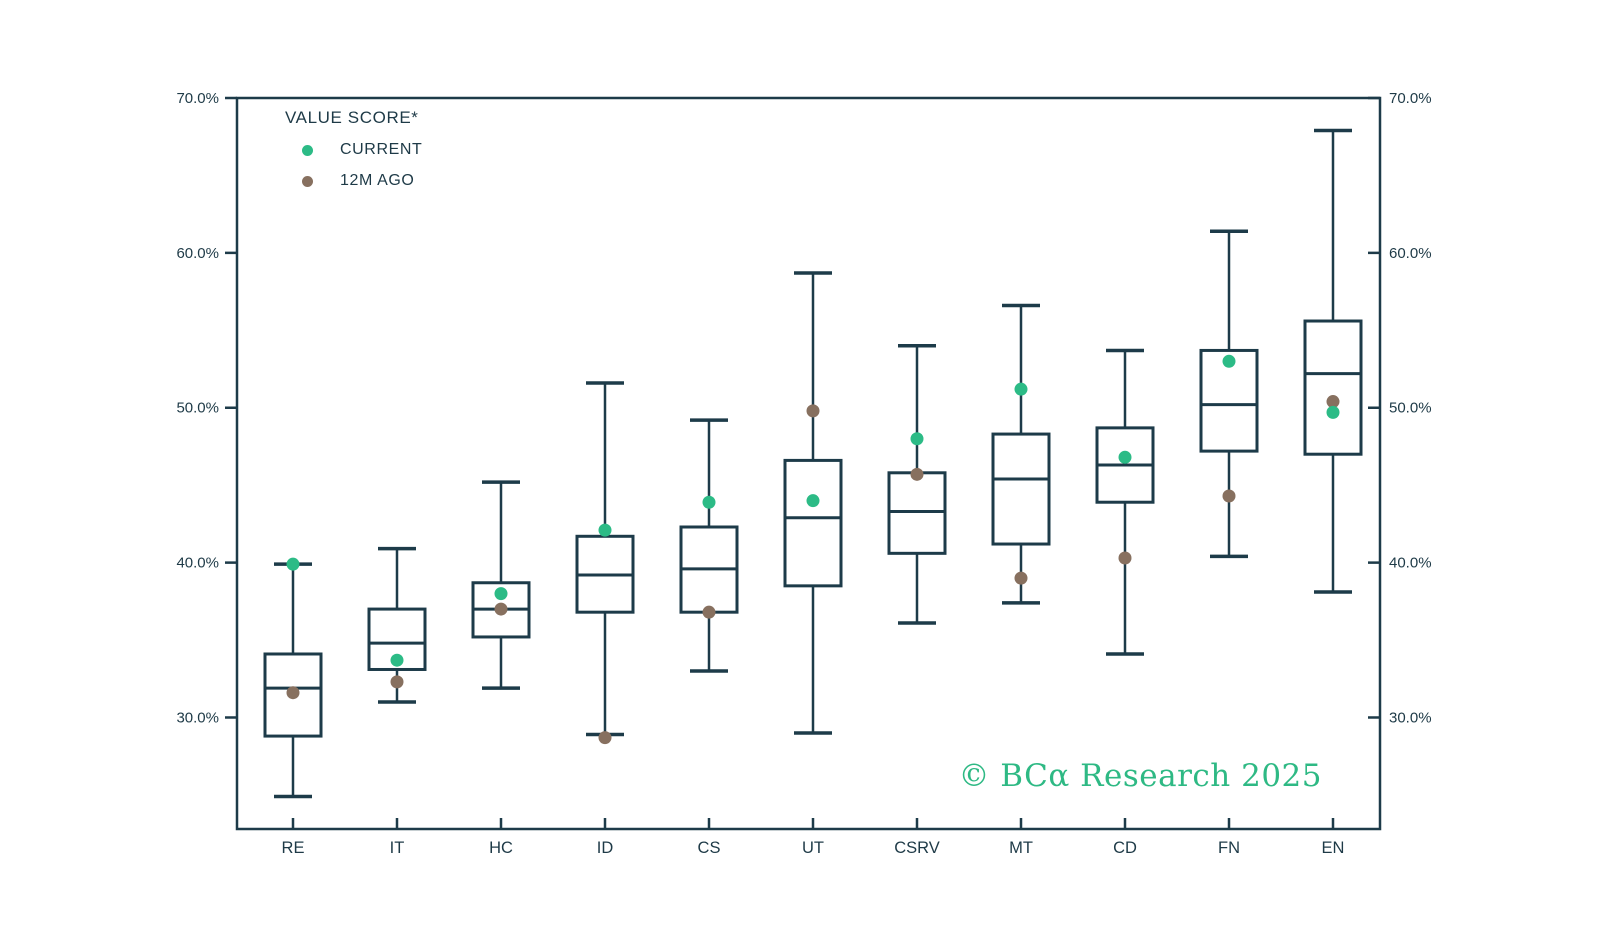  Describe the element at coordinates (1229, 496) in the screenshot. I see `ago-12m-dot-FN` at that location.